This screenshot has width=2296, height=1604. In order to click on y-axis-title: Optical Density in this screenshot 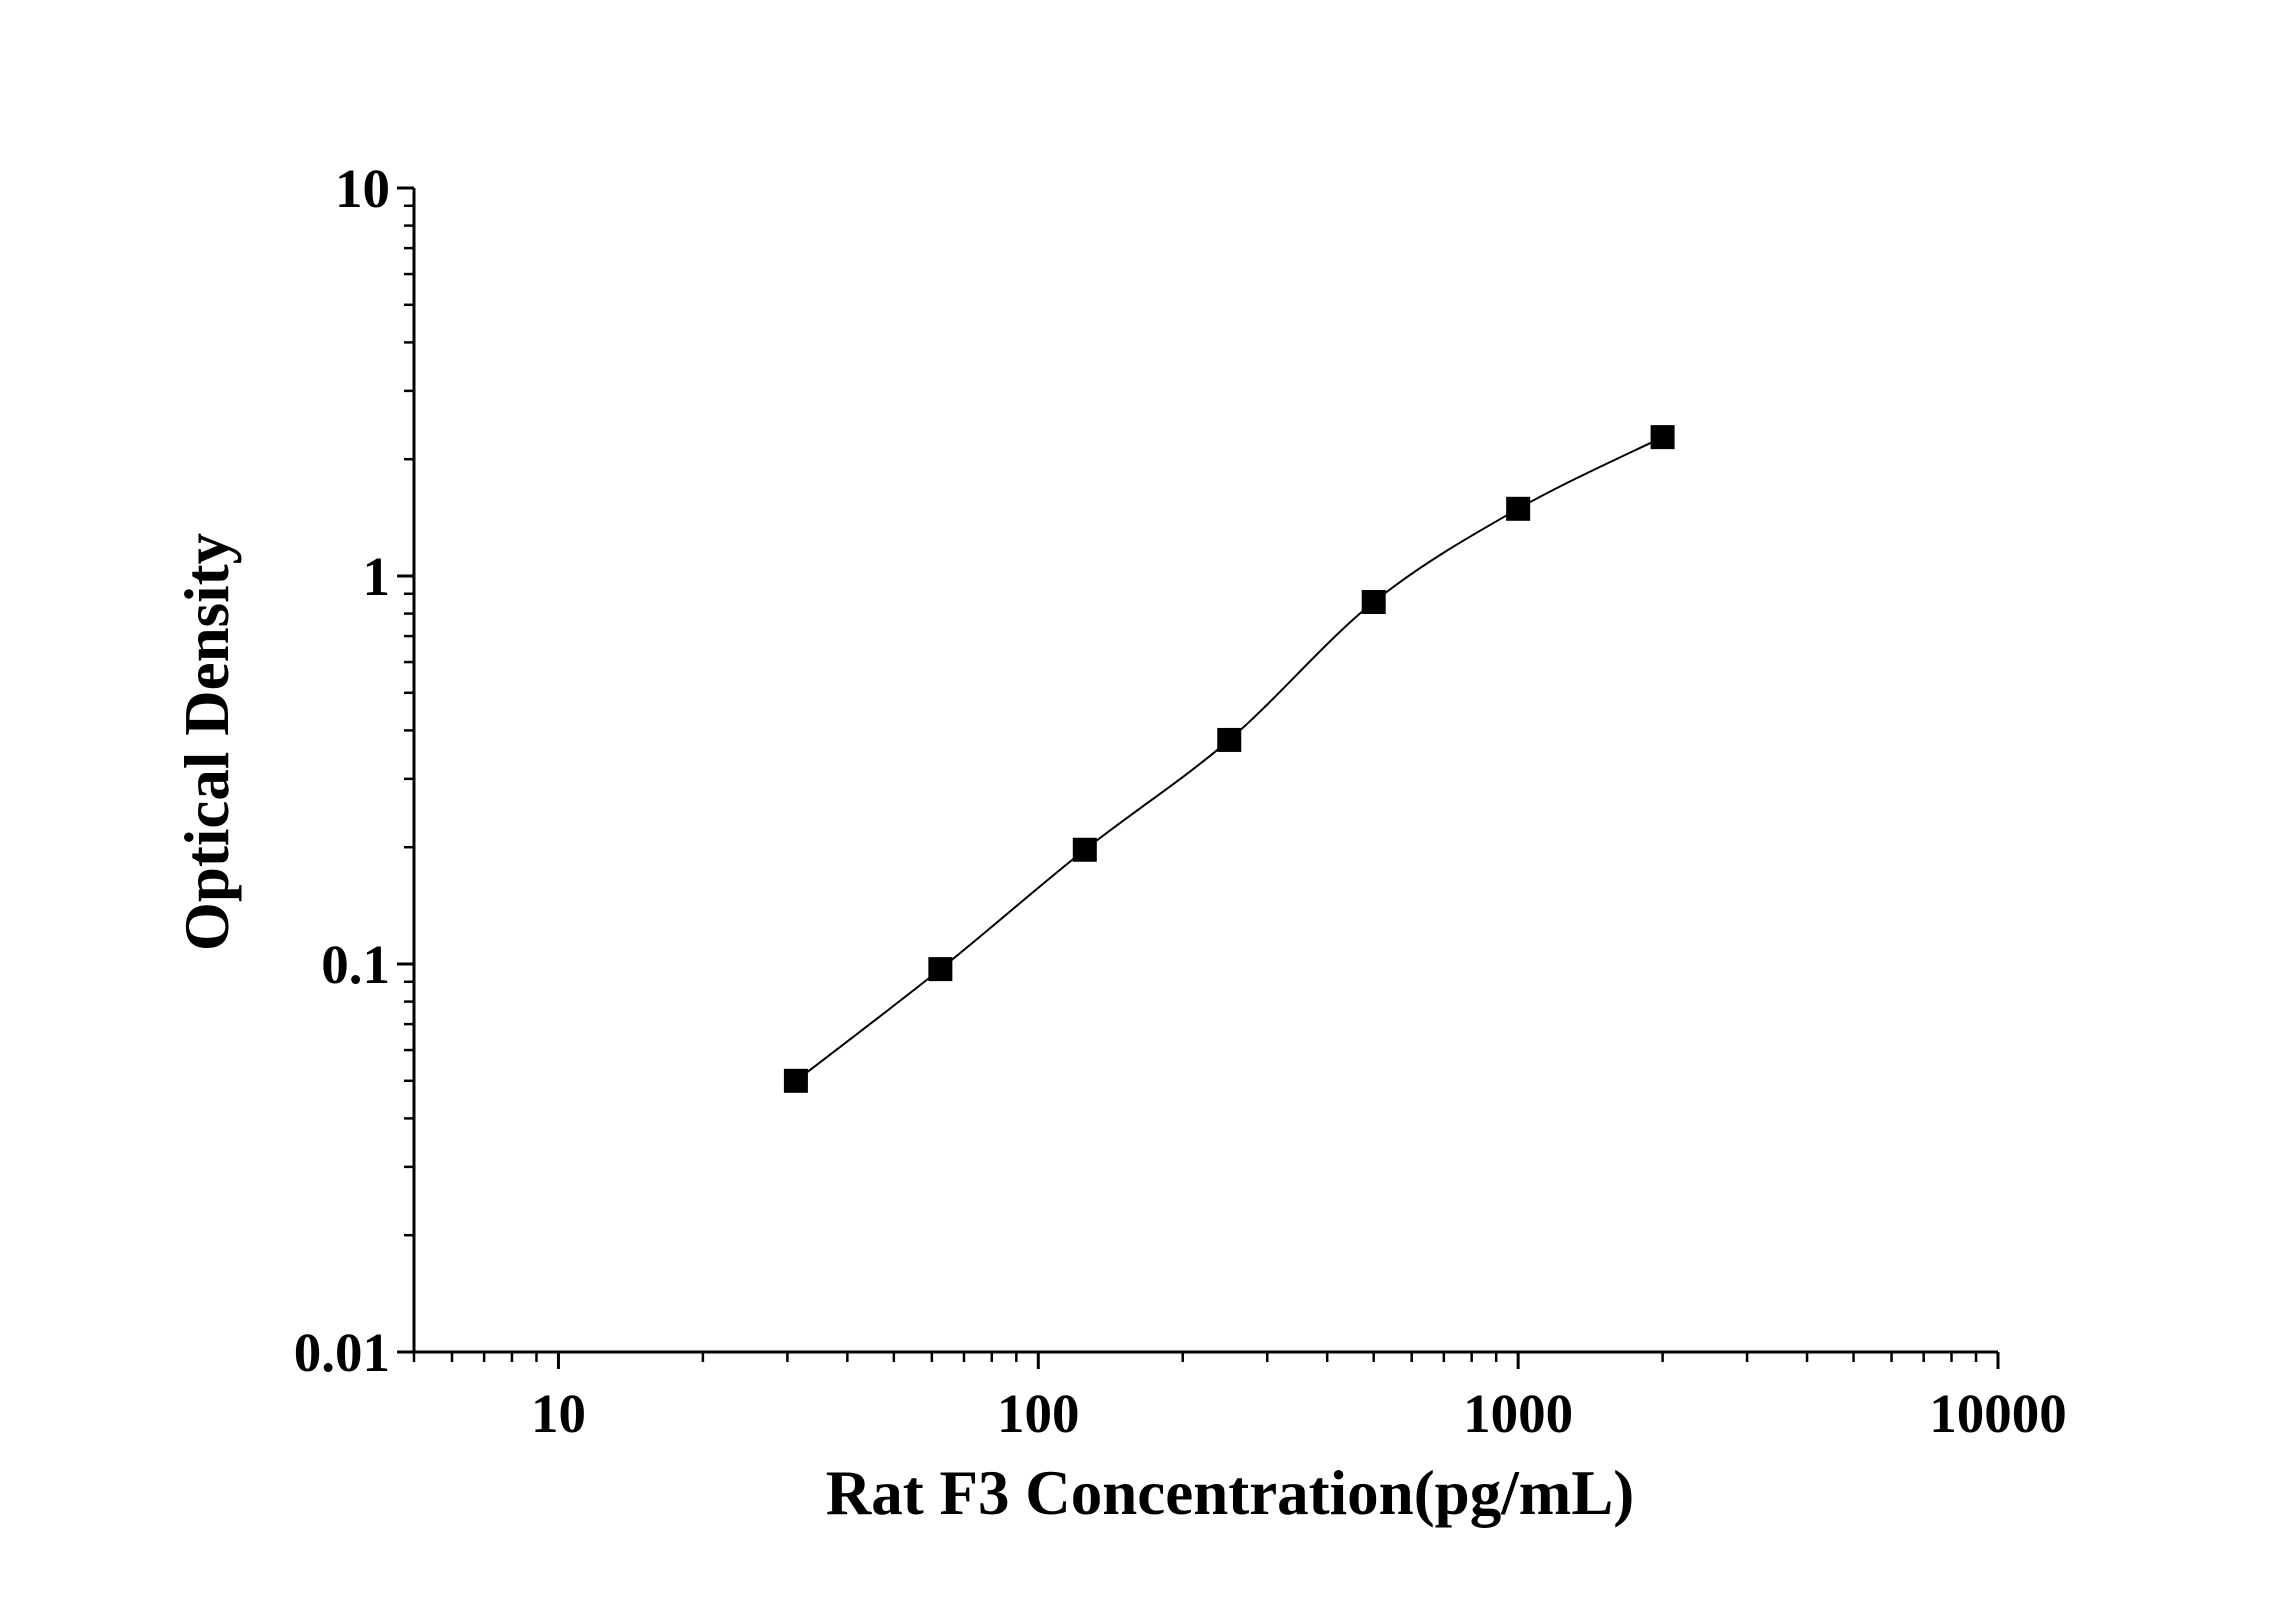, I will do `click(207, 742)`.